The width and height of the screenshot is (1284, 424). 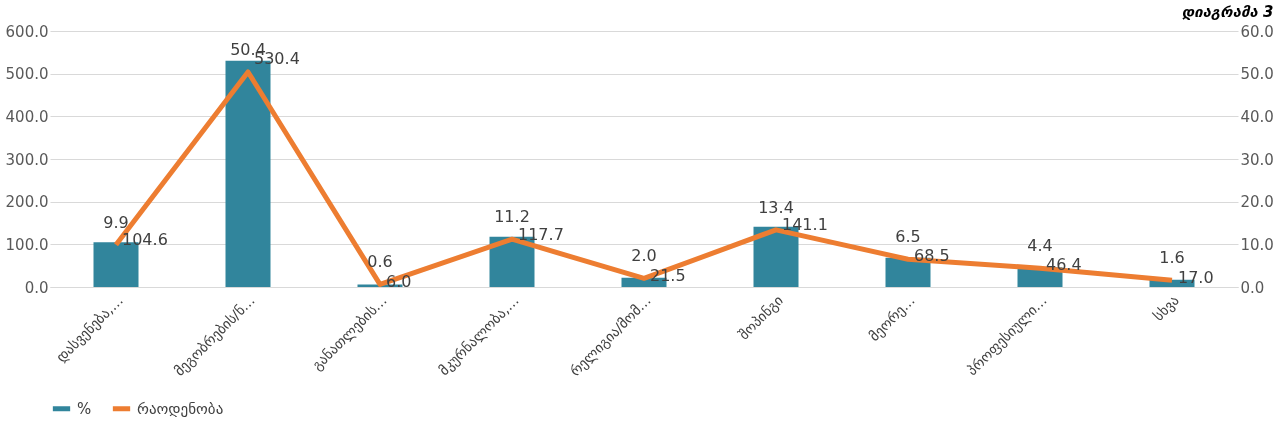 I want to click on legend-label: რაოდენობა, so click(x=180, y=408).